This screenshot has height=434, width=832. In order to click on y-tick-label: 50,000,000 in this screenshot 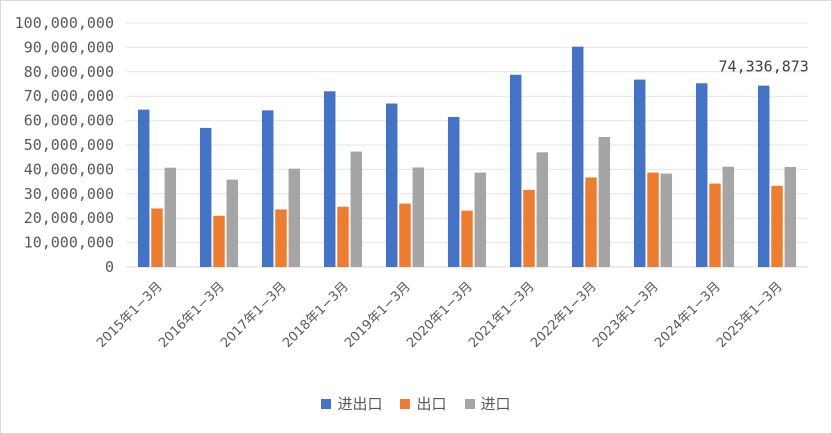, I will do `click(69, 145)`.